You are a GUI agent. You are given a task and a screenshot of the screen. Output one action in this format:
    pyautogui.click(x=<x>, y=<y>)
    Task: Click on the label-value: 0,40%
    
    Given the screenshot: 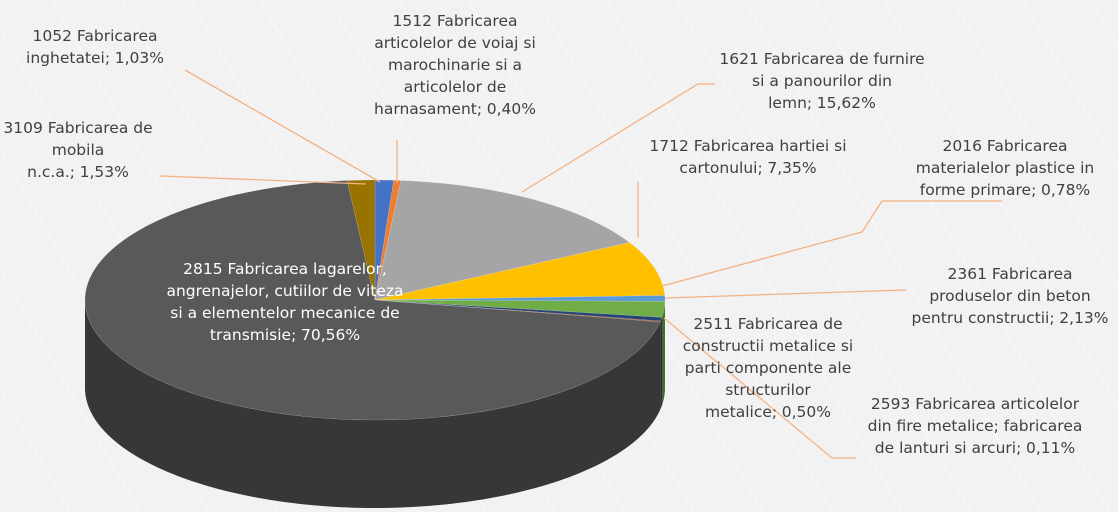 What is the action you would take?
    pyautogui.click(x=511, y=109)
    